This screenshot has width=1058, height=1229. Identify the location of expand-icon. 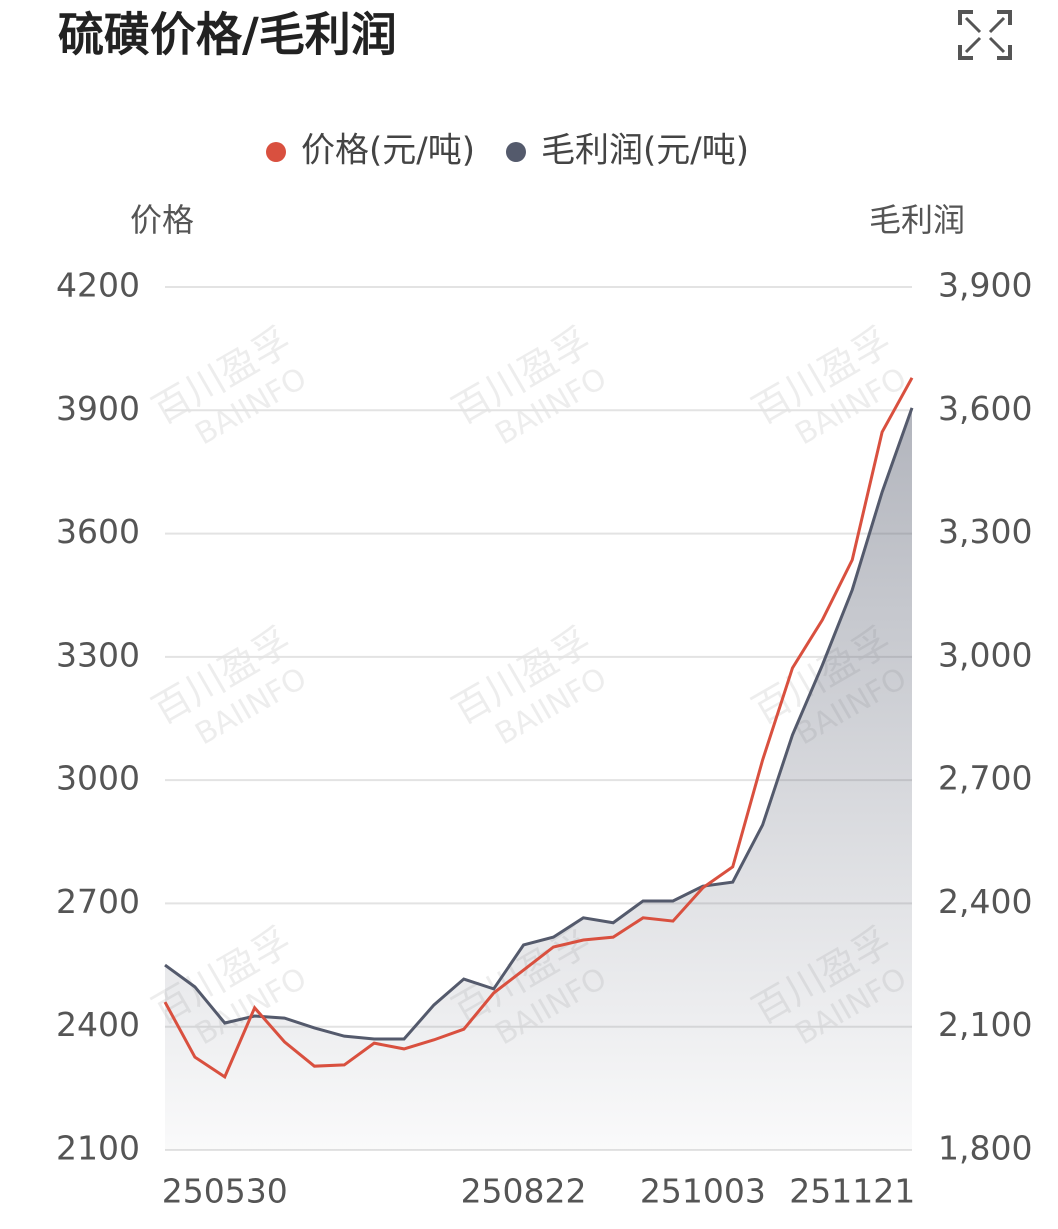
(985, 35).